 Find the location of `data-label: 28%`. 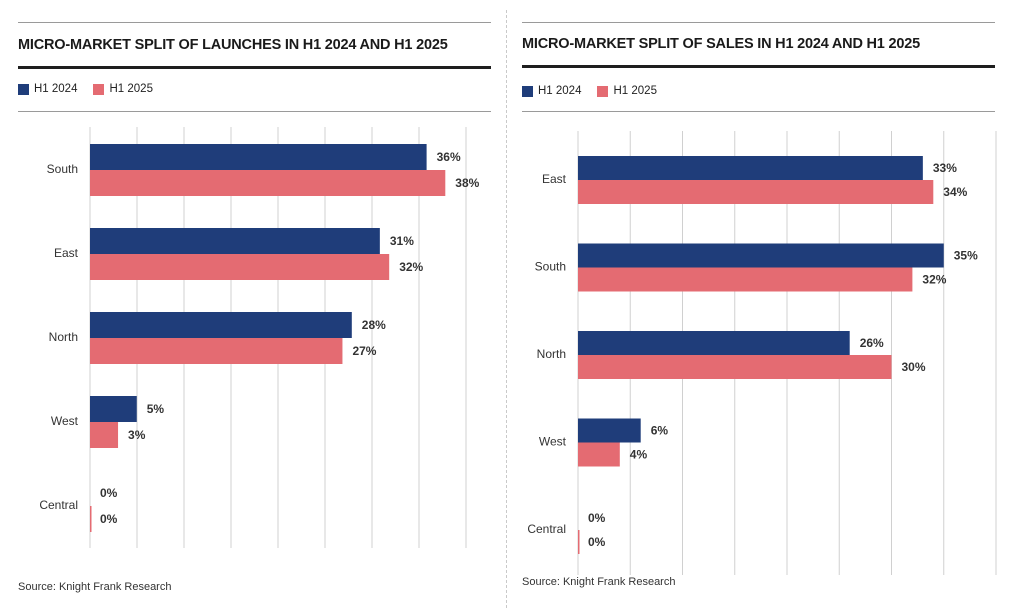

data-label: 28% is located at coordinates (374, 325).